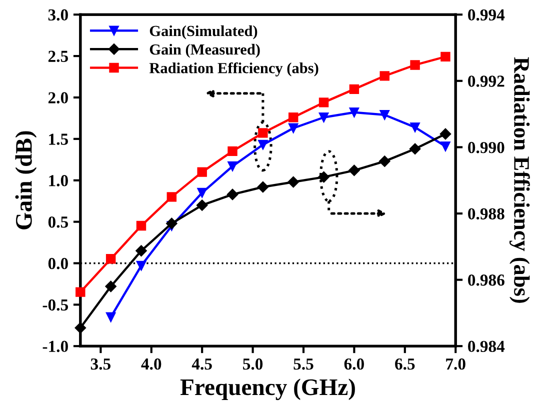 This screenshot has width=536, height=417. I want to click on y-tick-label: 1.0, so click(58, 180).